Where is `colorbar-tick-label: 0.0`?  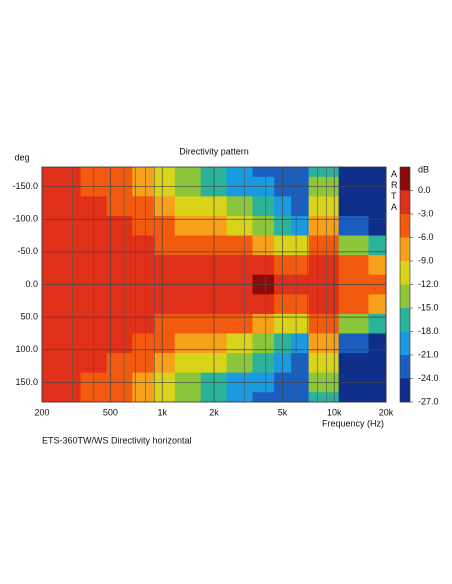
colorbar-tick-label: 0.0 is located at coordinates (424, 190).